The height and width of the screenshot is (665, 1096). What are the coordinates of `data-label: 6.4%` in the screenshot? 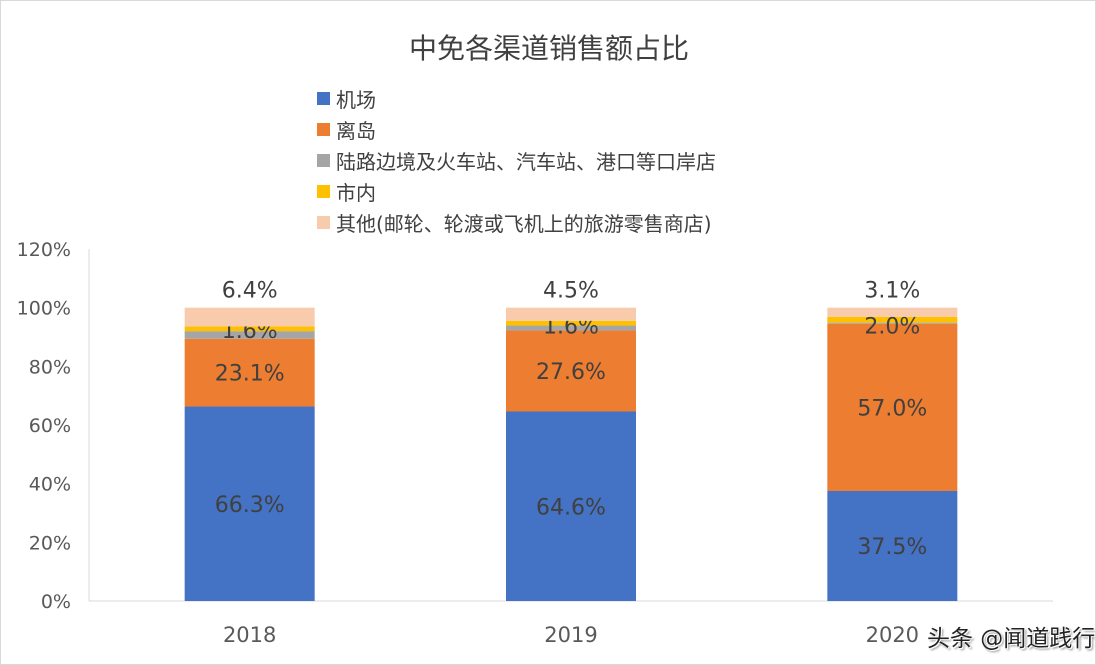 It's located at (250, 291).